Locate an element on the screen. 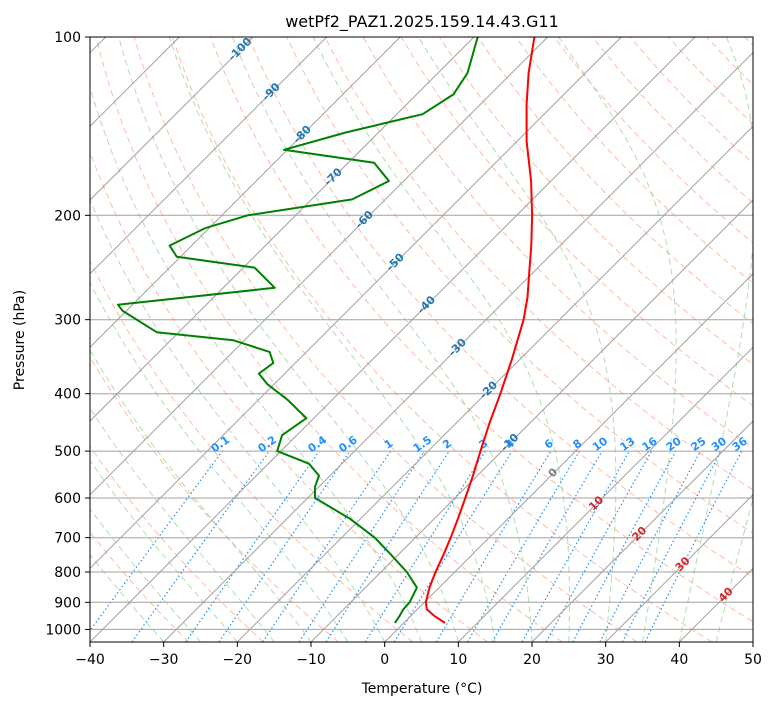 This screenshot has height=708, width=775. y-tick-label: 300 is located at coordinates (67, 321).